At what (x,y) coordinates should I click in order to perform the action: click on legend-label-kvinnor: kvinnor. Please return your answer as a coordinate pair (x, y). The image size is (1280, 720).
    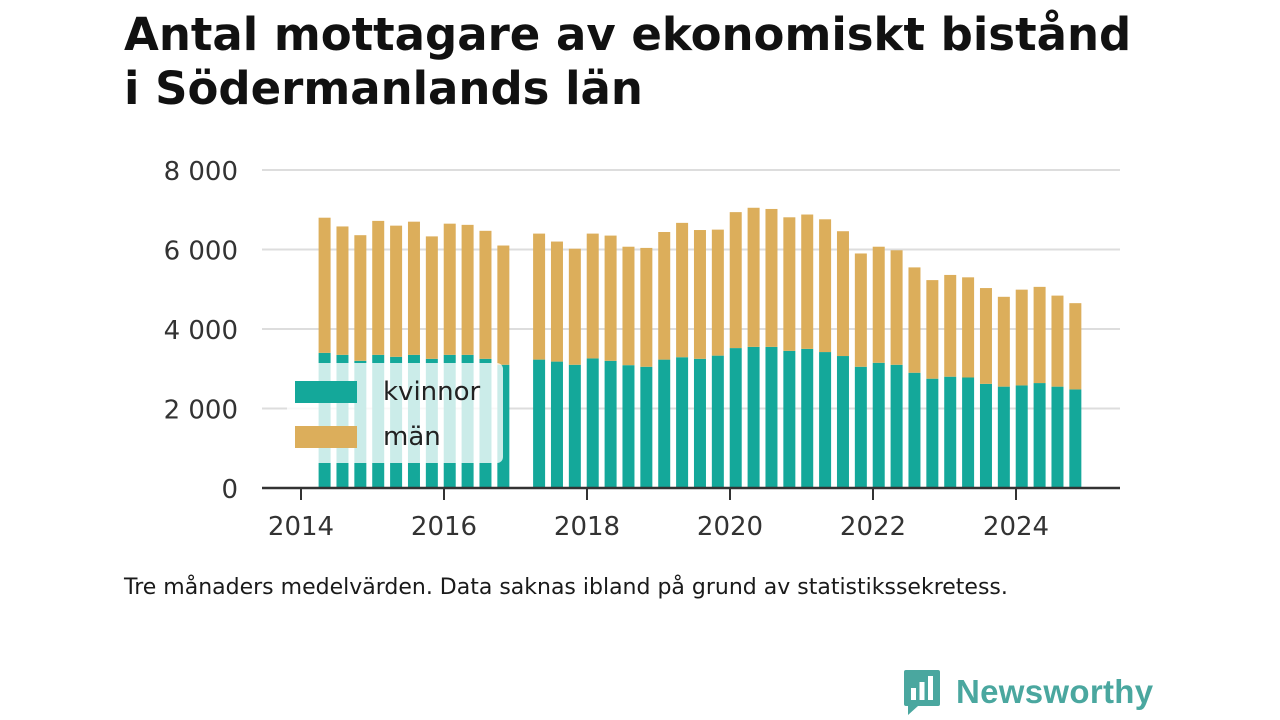
    Looking at the image, I should click on (432, 392).